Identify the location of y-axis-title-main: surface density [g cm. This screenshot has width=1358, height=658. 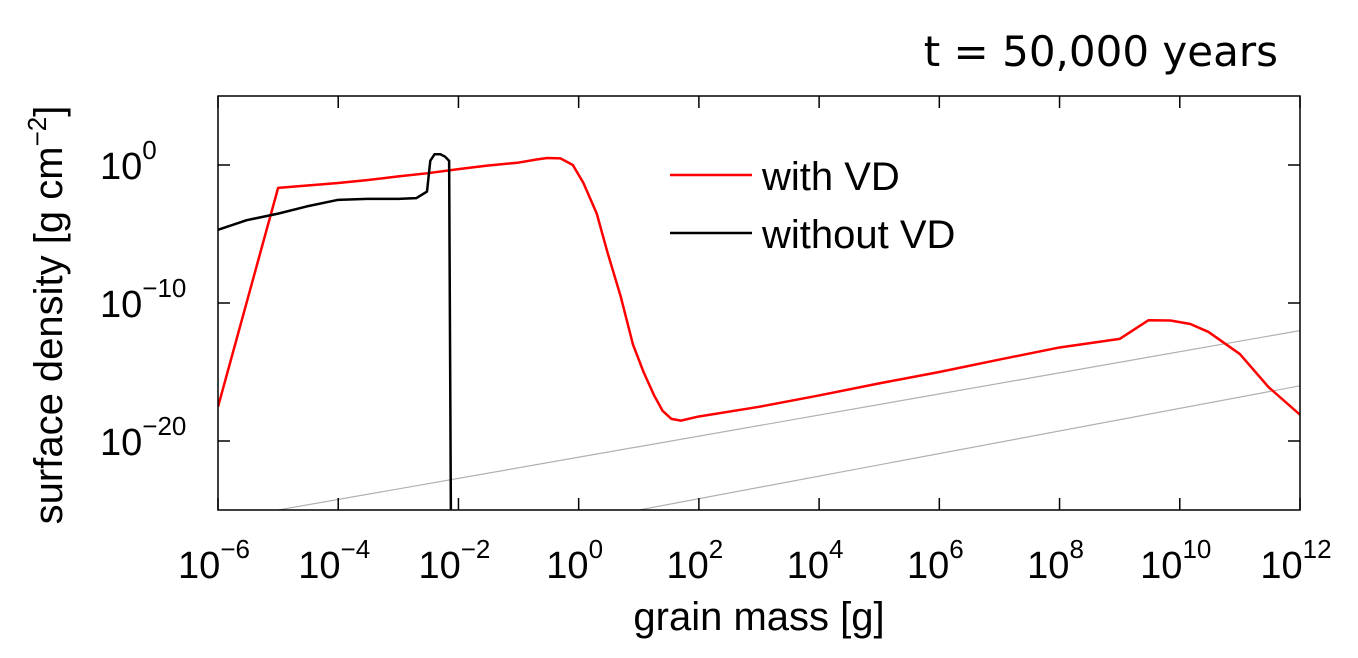
(49, 335).